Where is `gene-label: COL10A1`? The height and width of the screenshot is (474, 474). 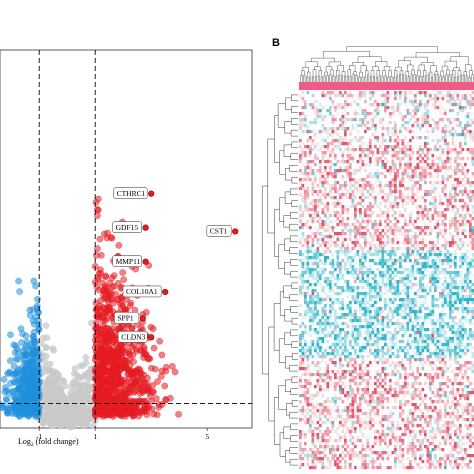
gene-label: COL10A1 is located at coordinates (142, 291).